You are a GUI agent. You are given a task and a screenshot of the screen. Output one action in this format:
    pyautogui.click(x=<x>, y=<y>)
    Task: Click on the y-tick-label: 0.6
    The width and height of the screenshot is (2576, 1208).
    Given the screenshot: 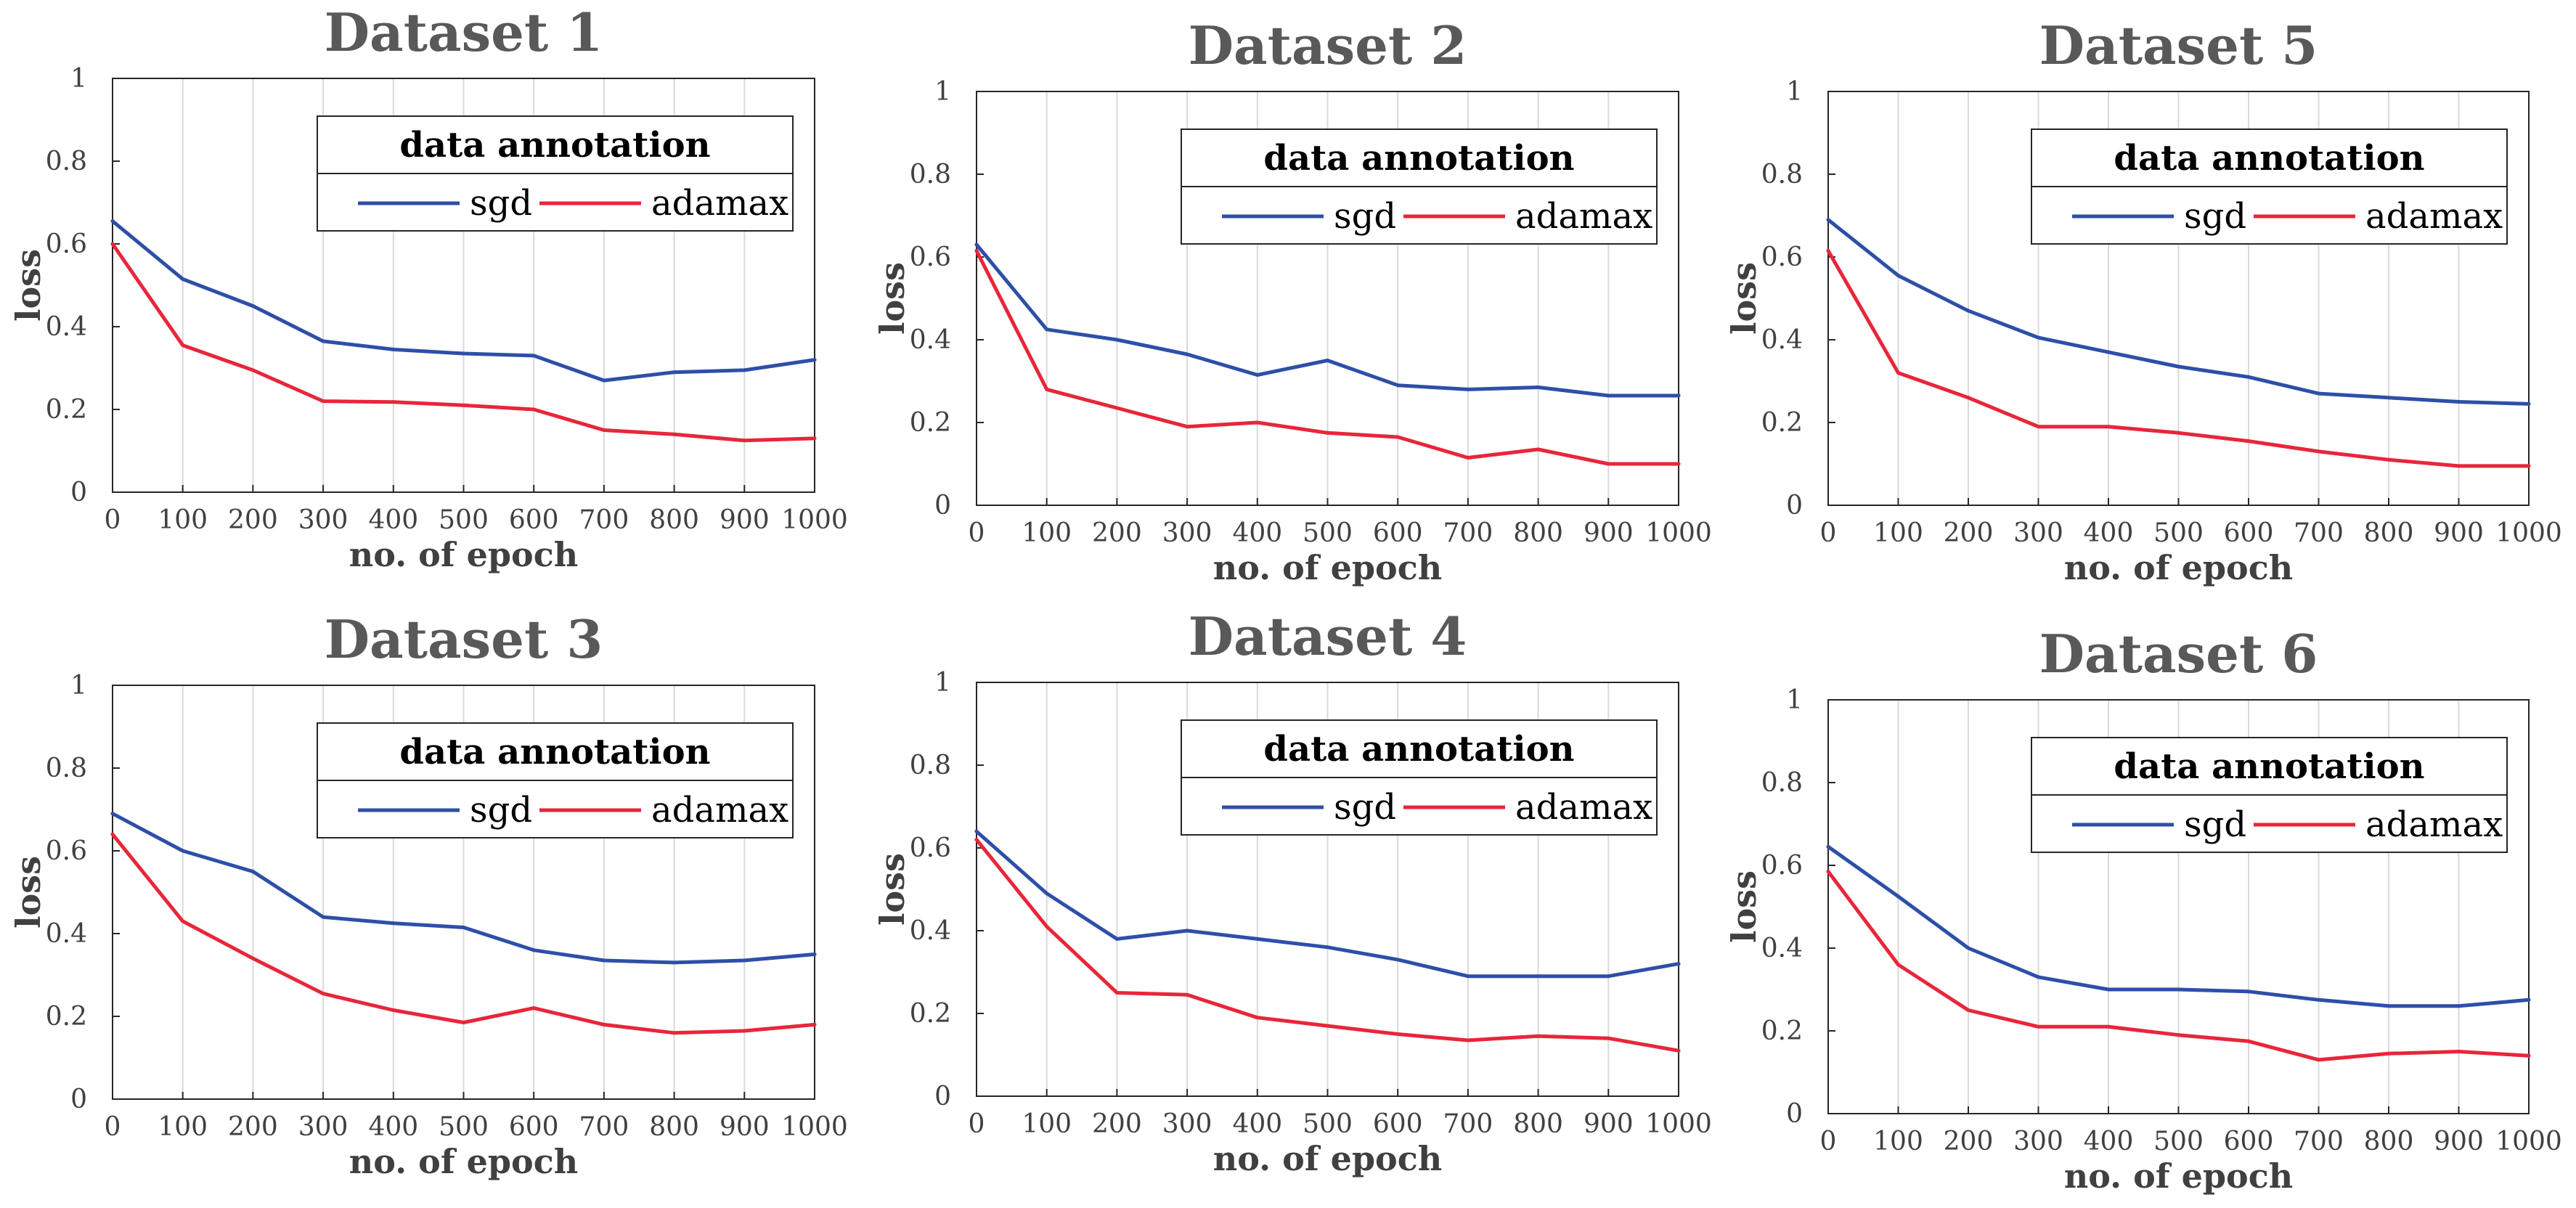 What is the action you would take?
    pyautogui.click(x=66, y=244)
    